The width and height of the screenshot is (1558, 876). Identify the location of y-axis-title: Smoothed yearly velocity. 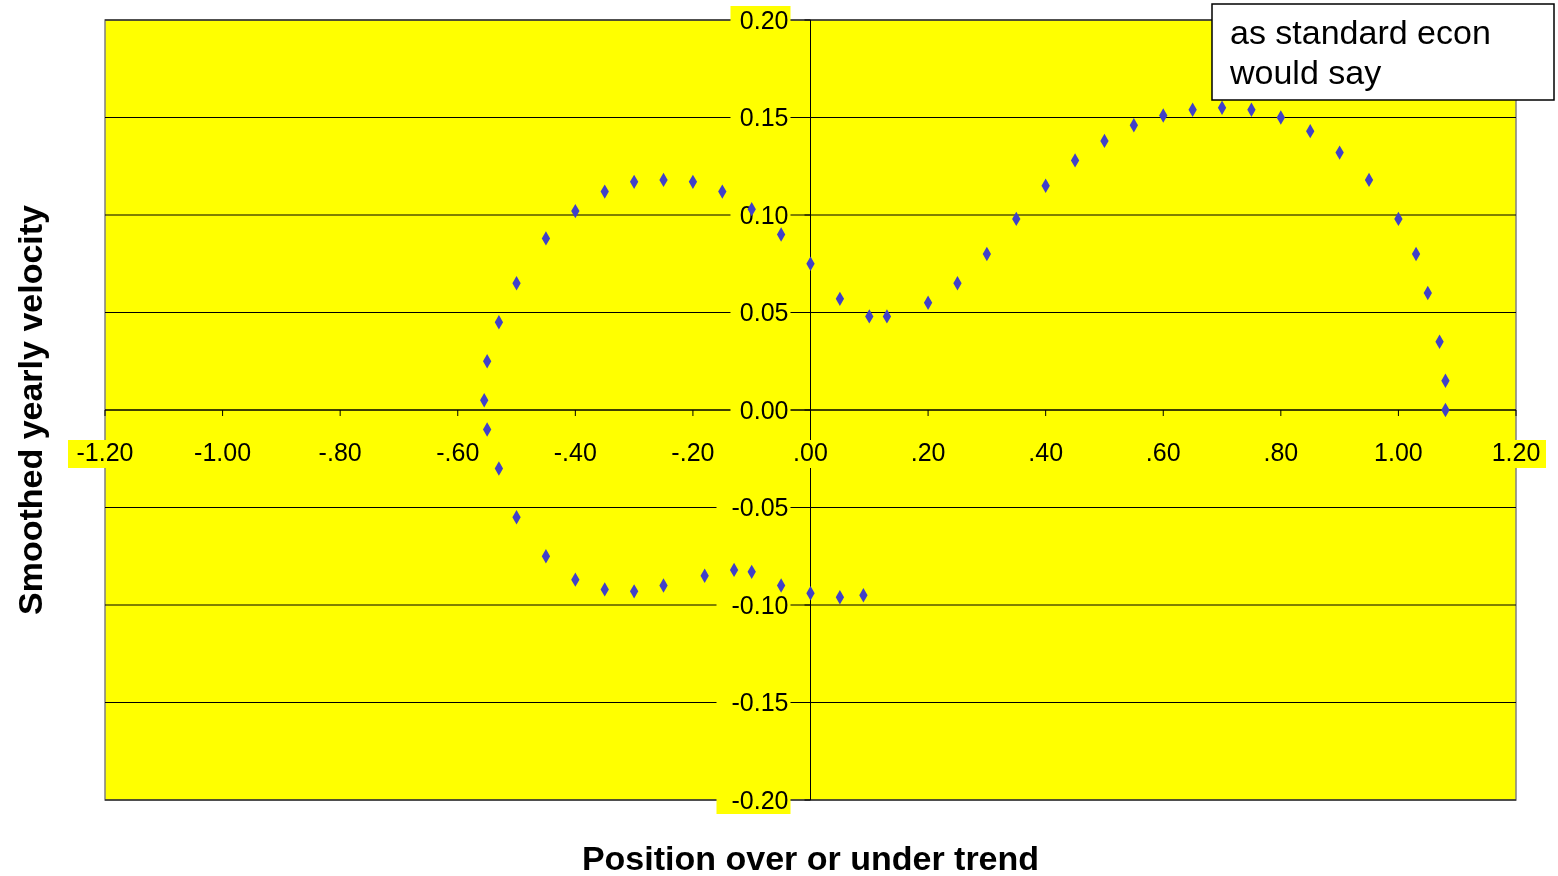
(30, 410).